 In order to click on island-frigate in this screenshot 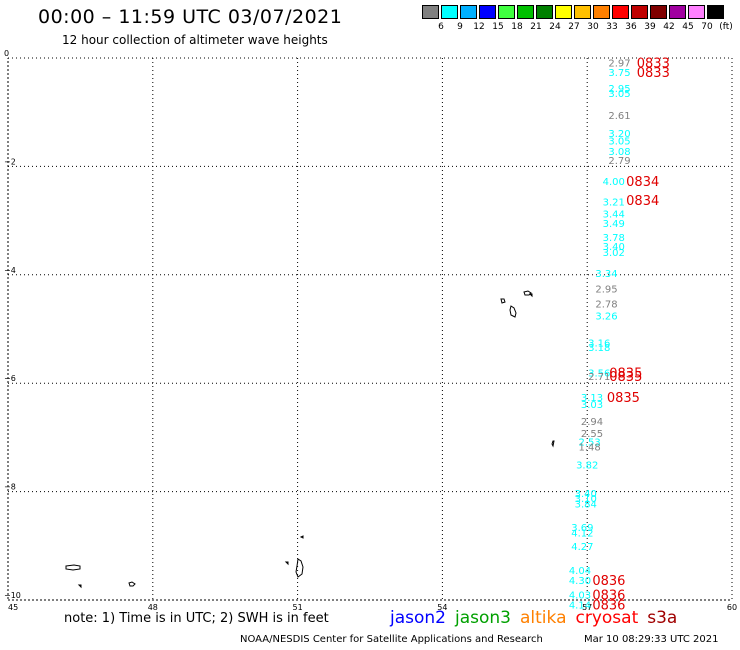, I will do `click(530, 295)`.